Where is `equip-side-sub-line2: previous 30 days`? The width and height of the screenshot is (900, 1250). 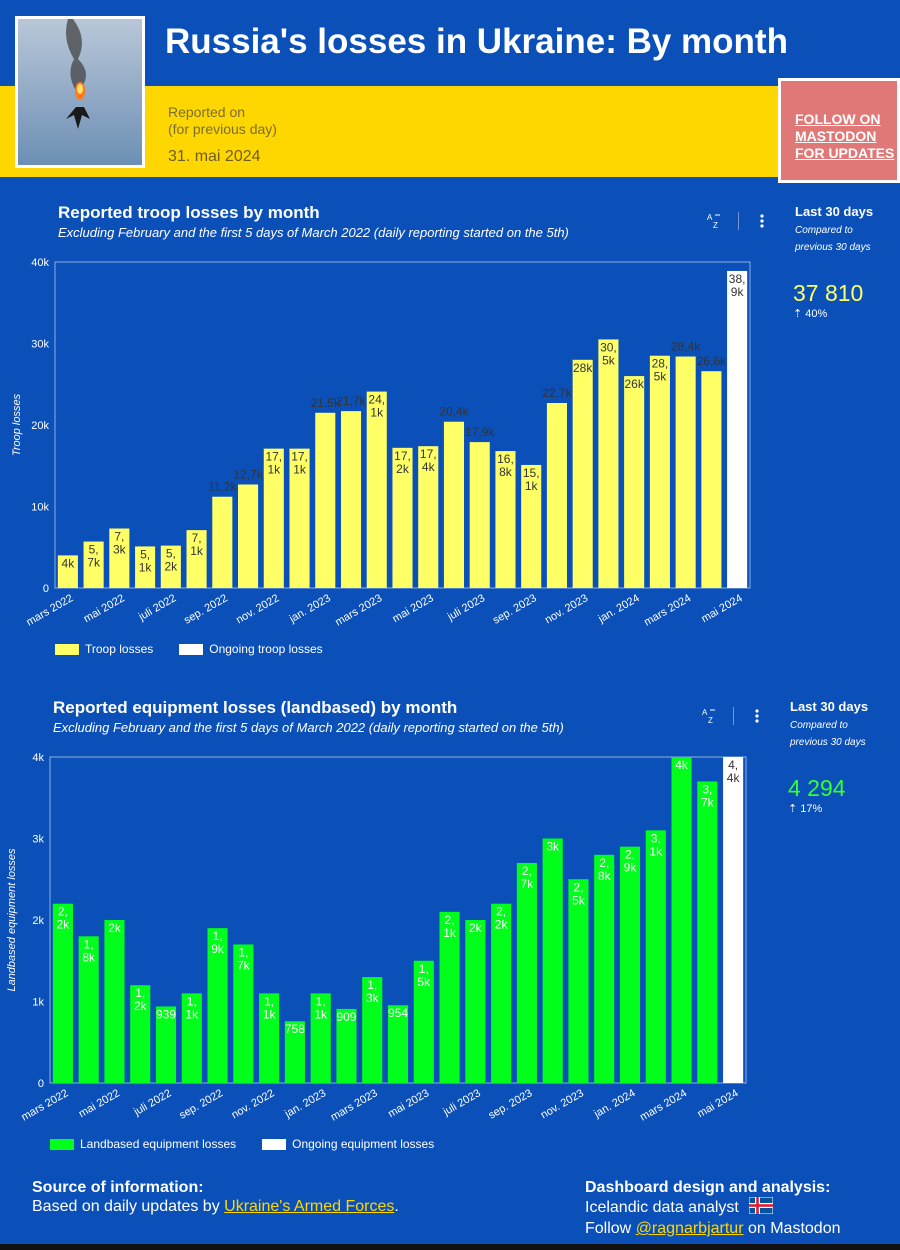 equip-side-sub-line2: previous 30 days is located at coordinates (828, 742).